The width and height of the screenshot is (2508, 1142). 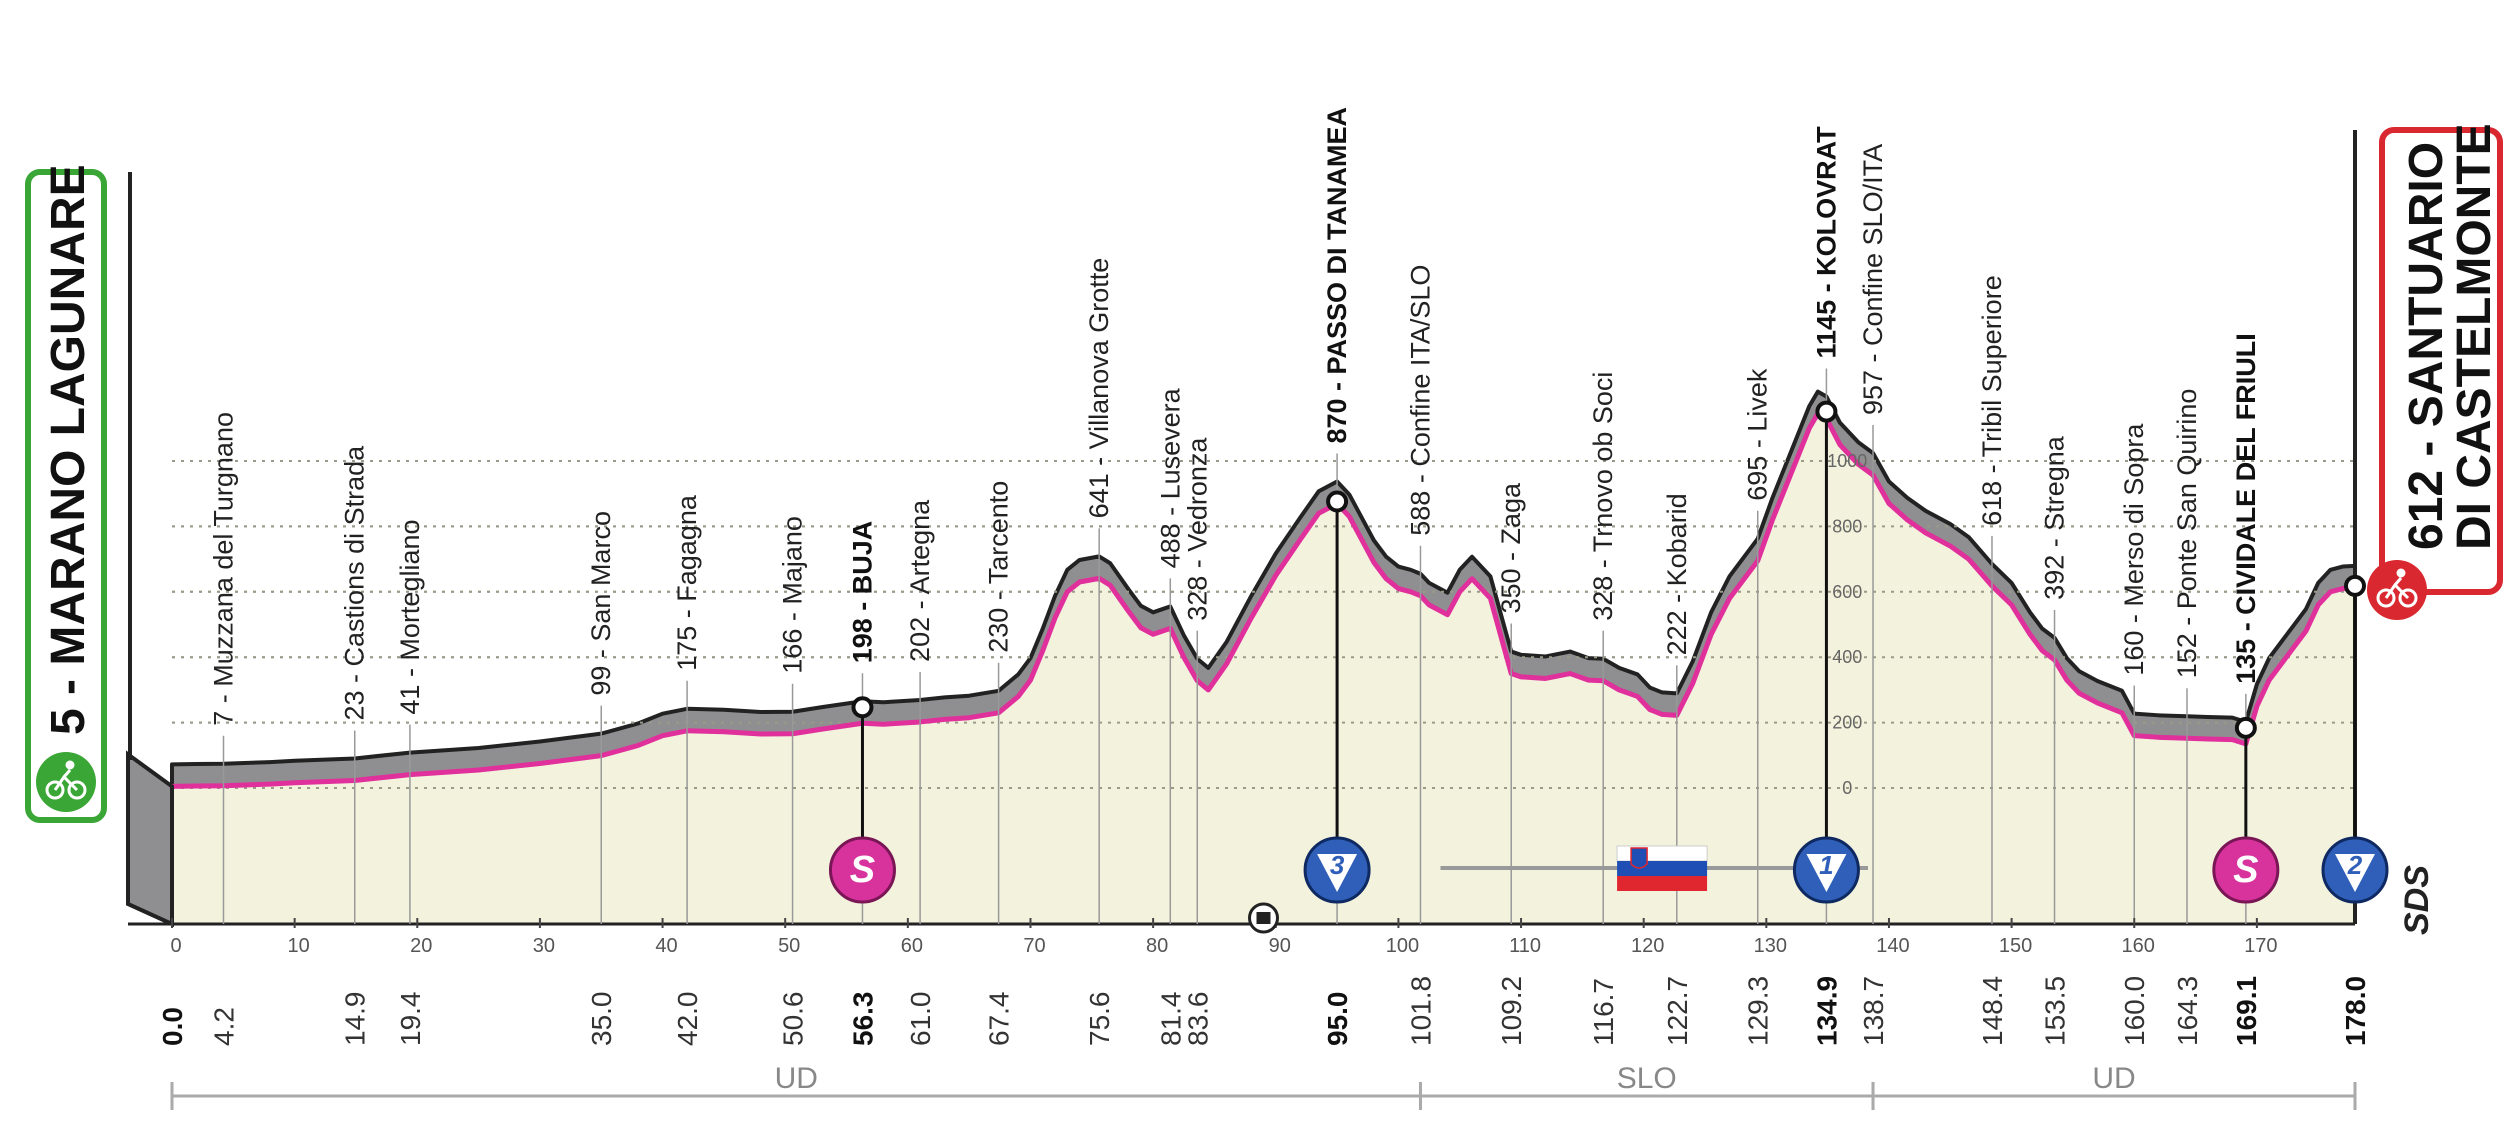 What do you see at coordinates (1647, 1078) in the screenshot?
I see `region-label: SLO` at bounding box center [1647, 1078].